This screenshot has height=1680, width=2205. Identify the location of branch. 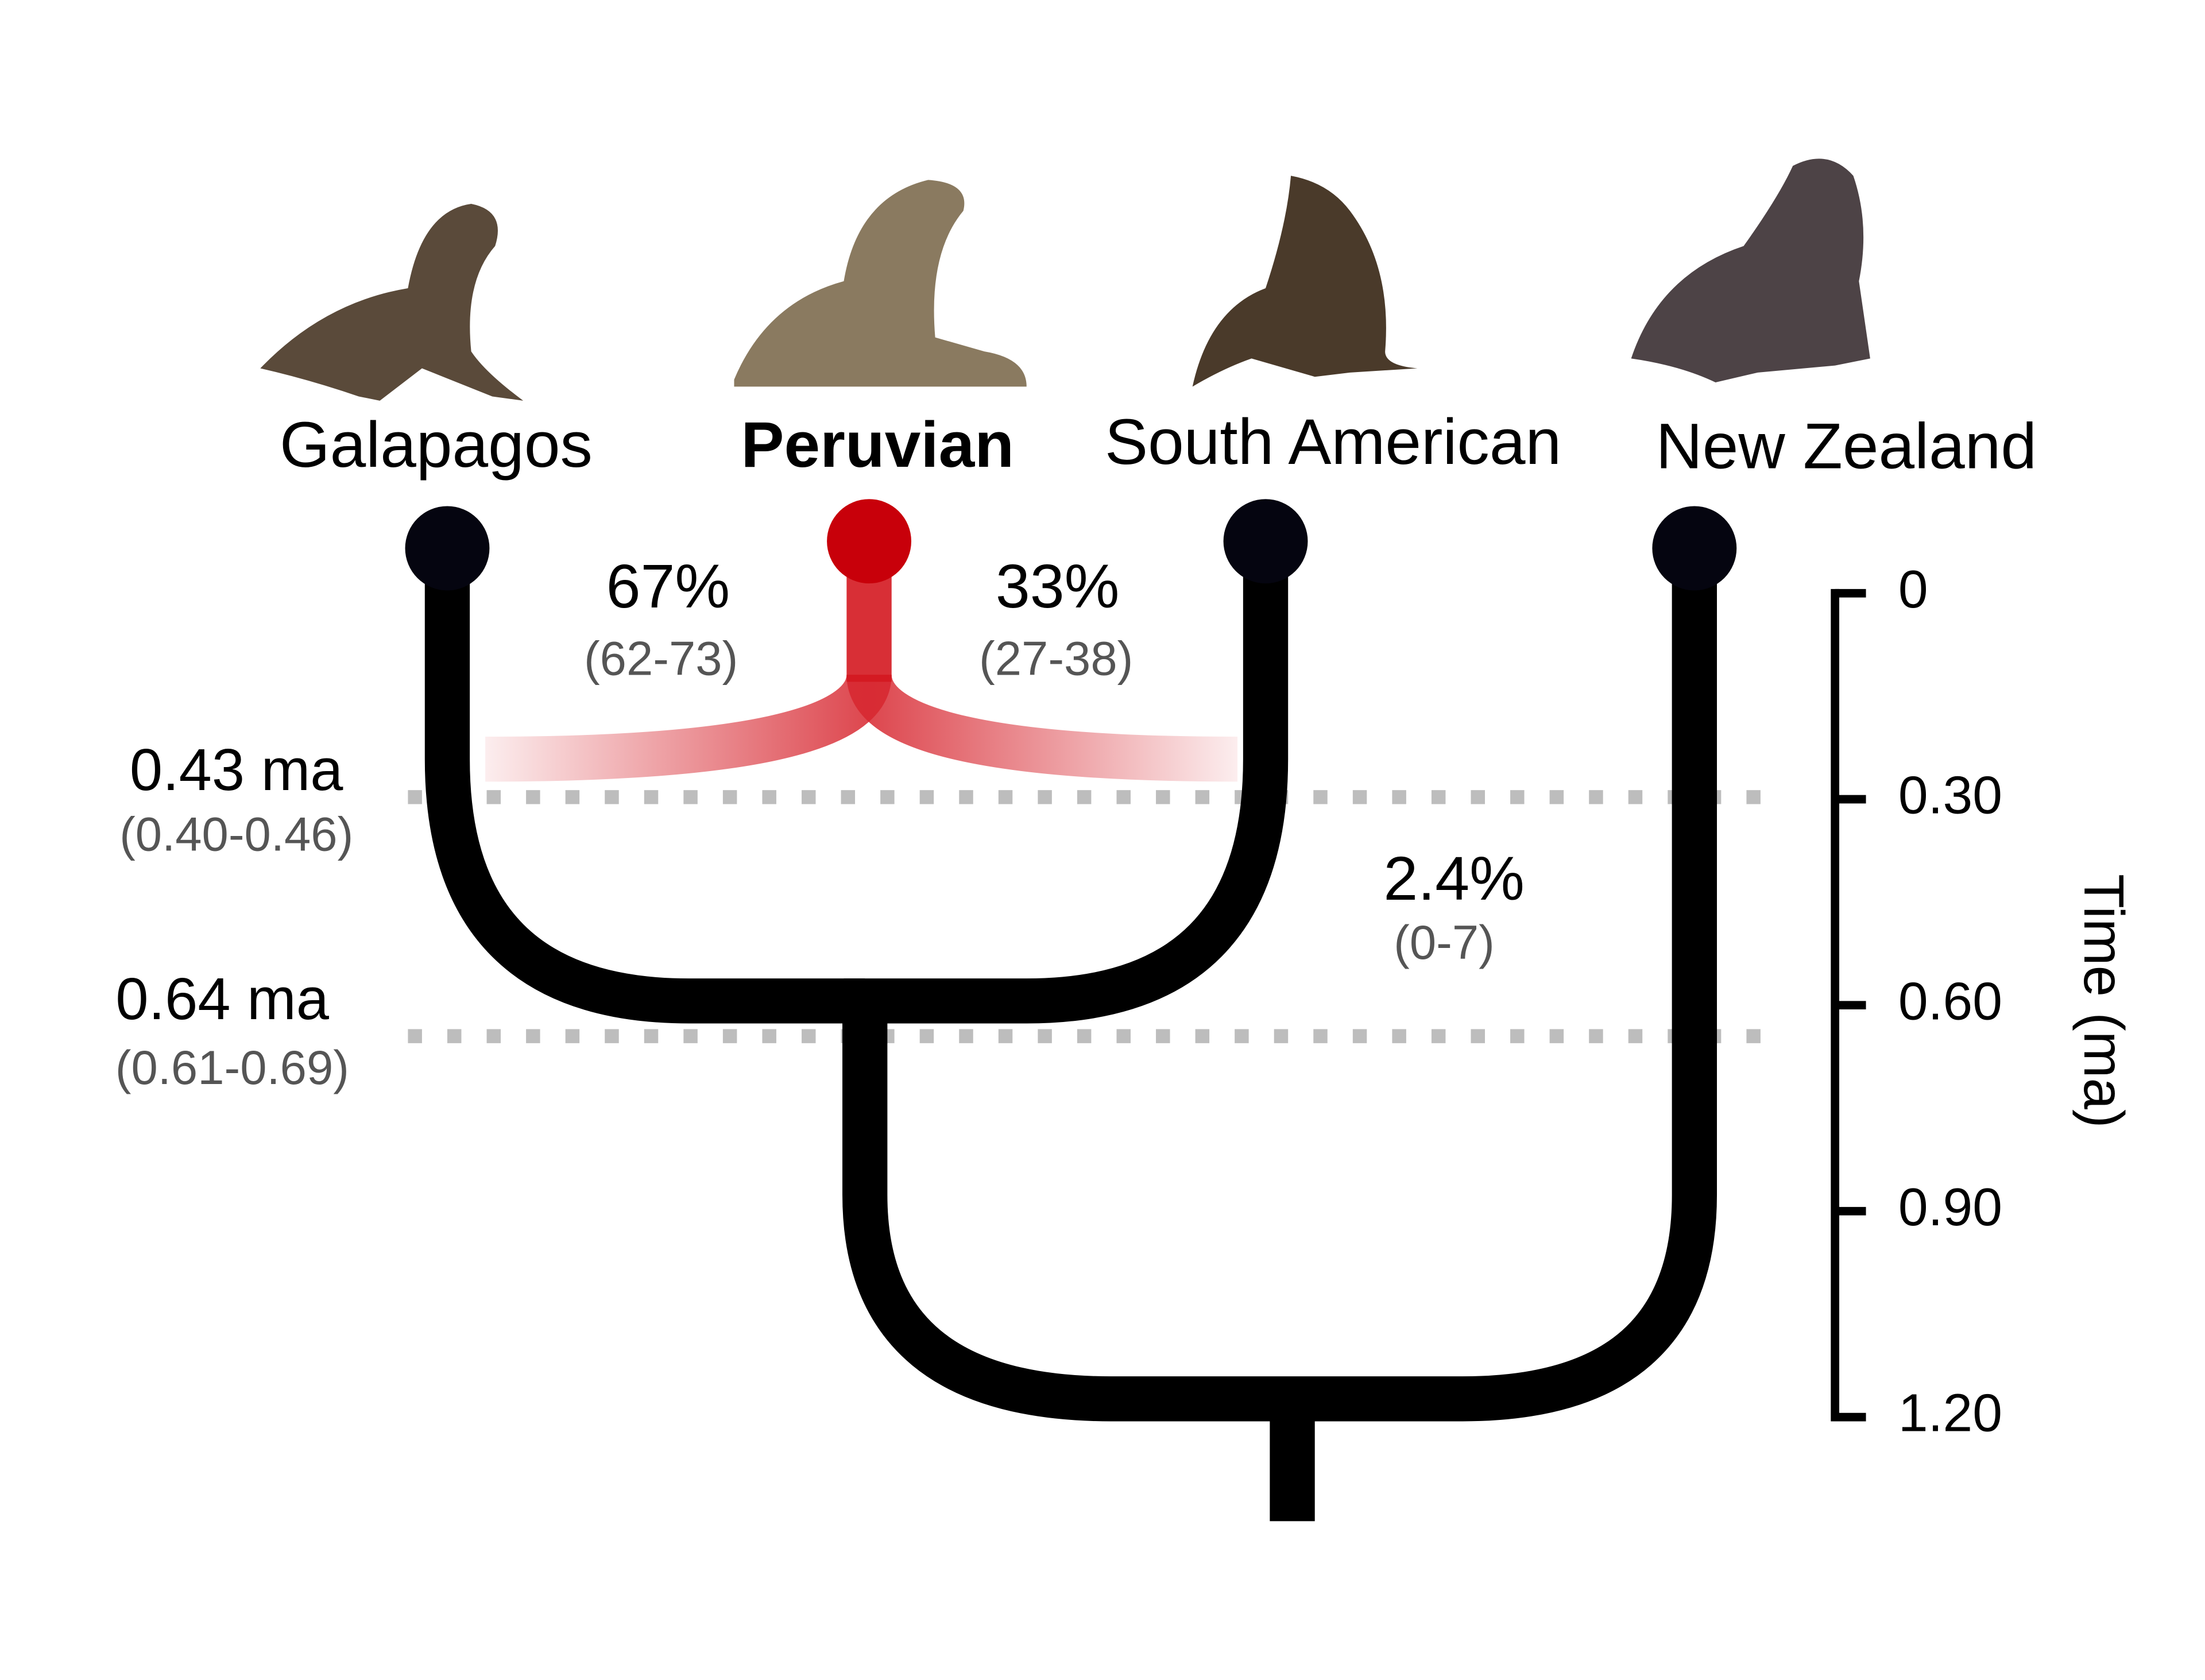
(644, 786).